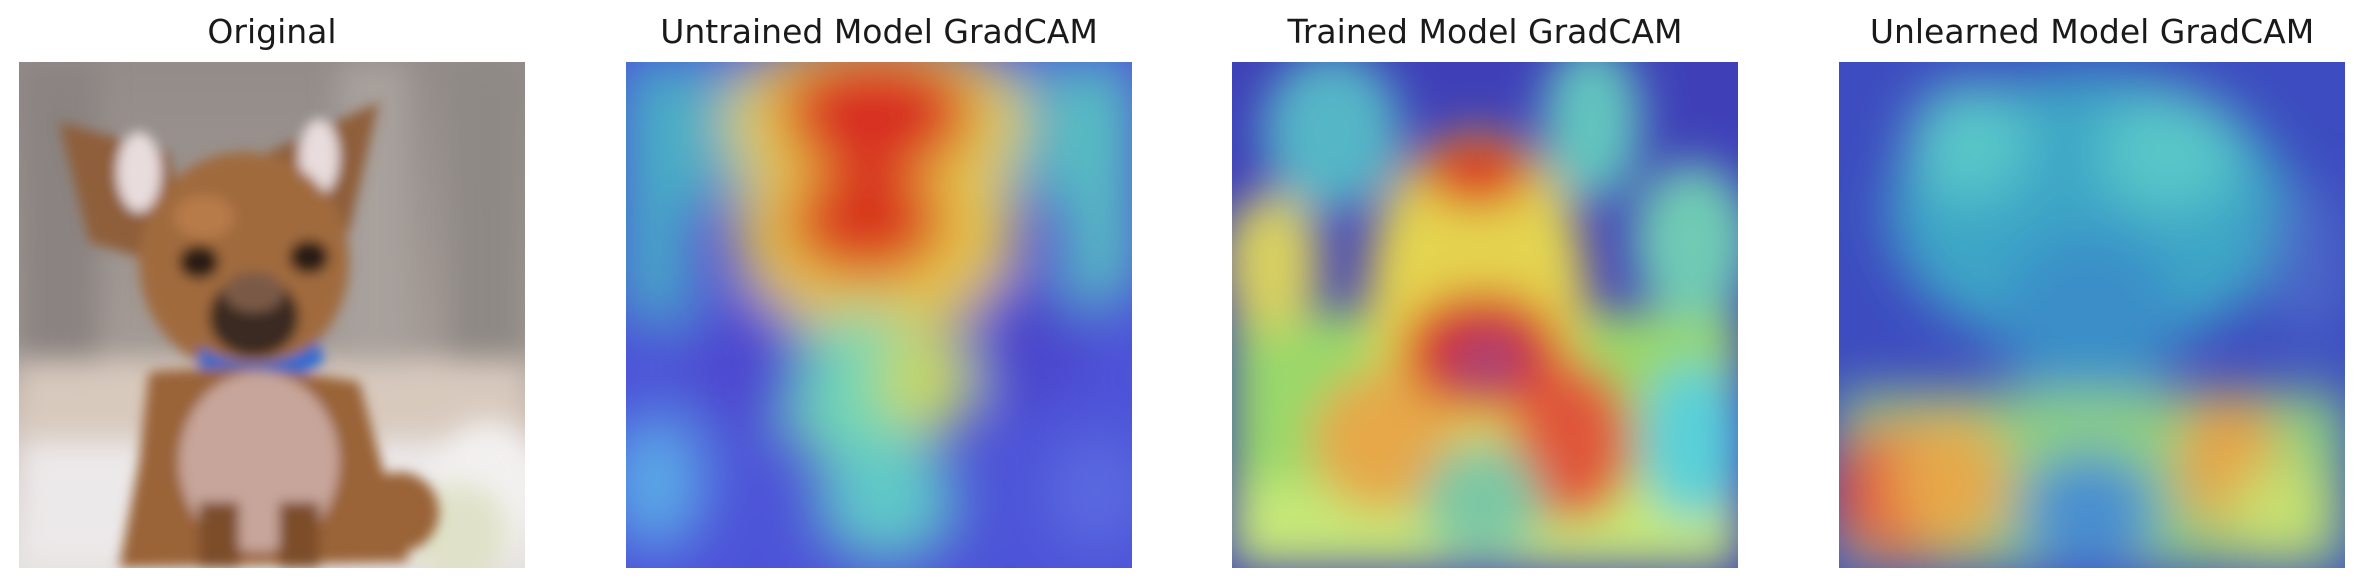  What do you see at coordinates (879, 31) in the screenshot?
I see `panel-title: Untrained Model GradCAM` at bounding box center [879, 31].